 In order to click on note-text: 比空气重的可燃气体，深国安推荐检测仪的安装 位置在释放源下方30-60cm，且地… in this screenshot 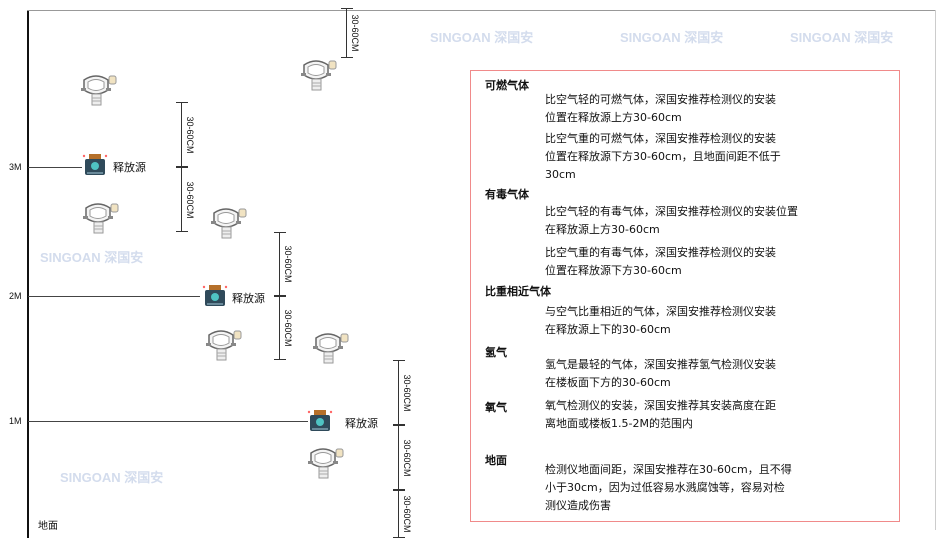, I will do `click(663, 156)`.